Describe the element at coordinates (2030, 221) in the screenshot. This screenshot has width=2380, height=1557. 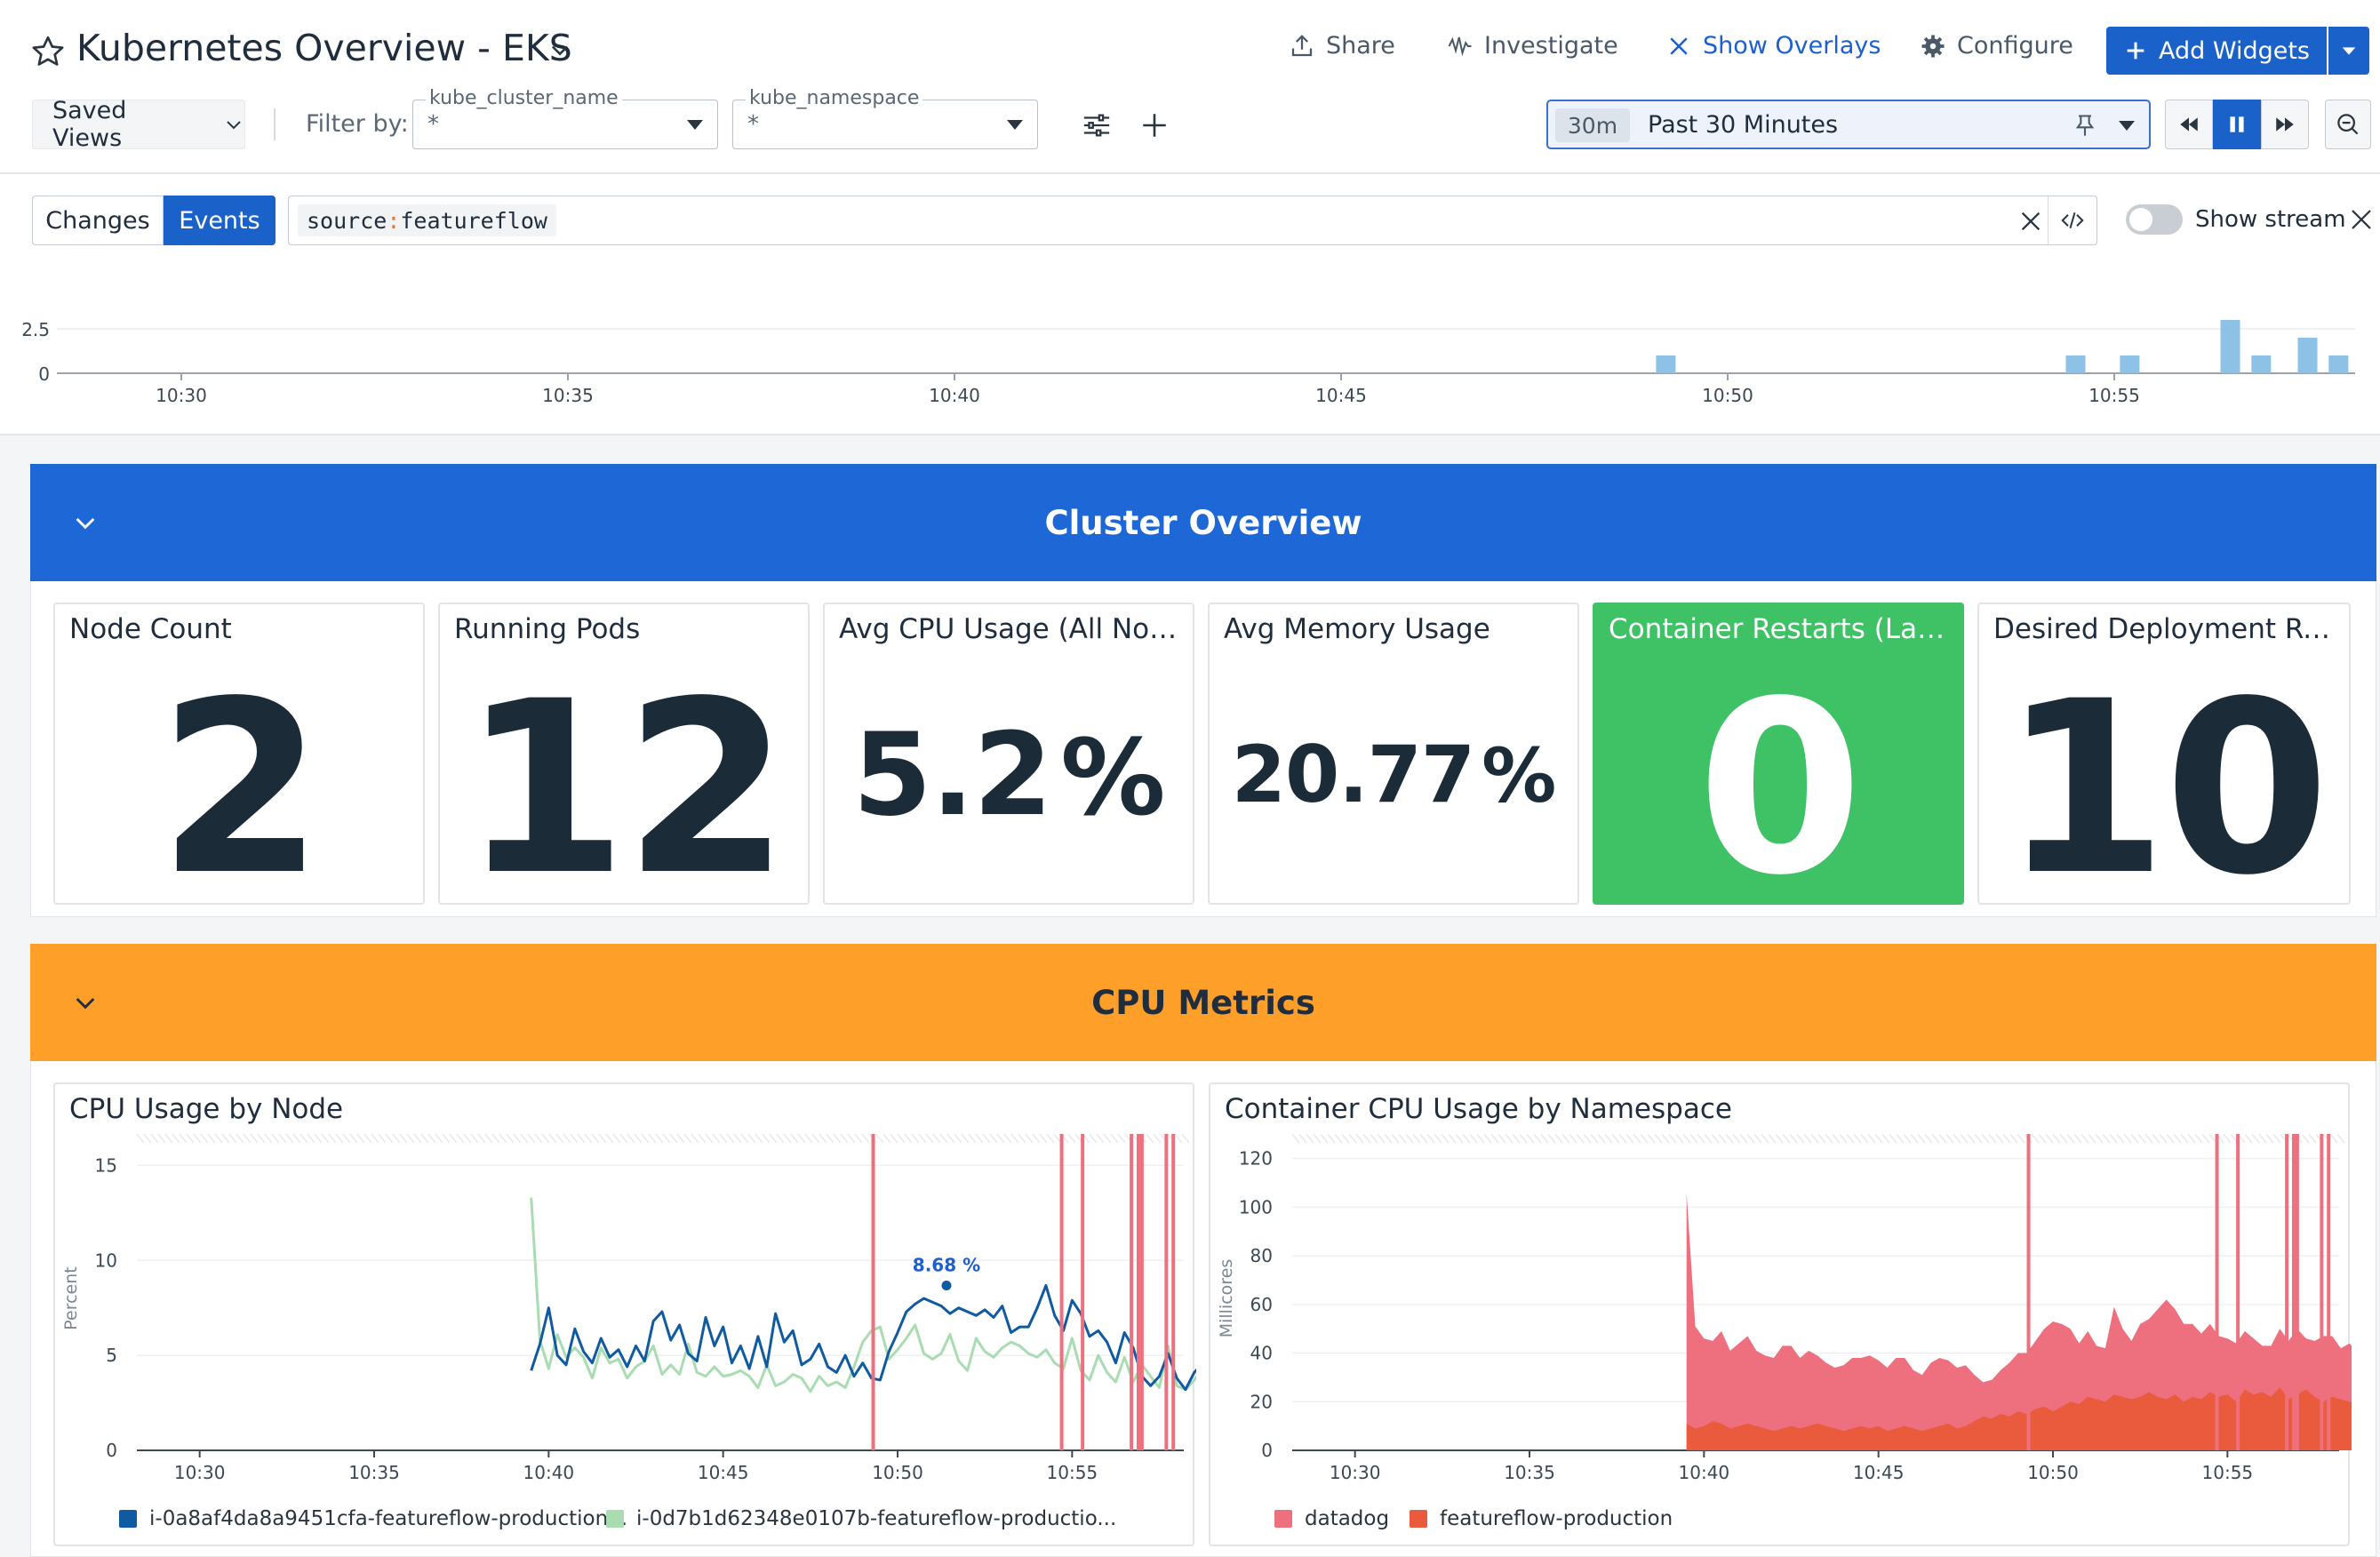
I see `clear-icon` at that location.